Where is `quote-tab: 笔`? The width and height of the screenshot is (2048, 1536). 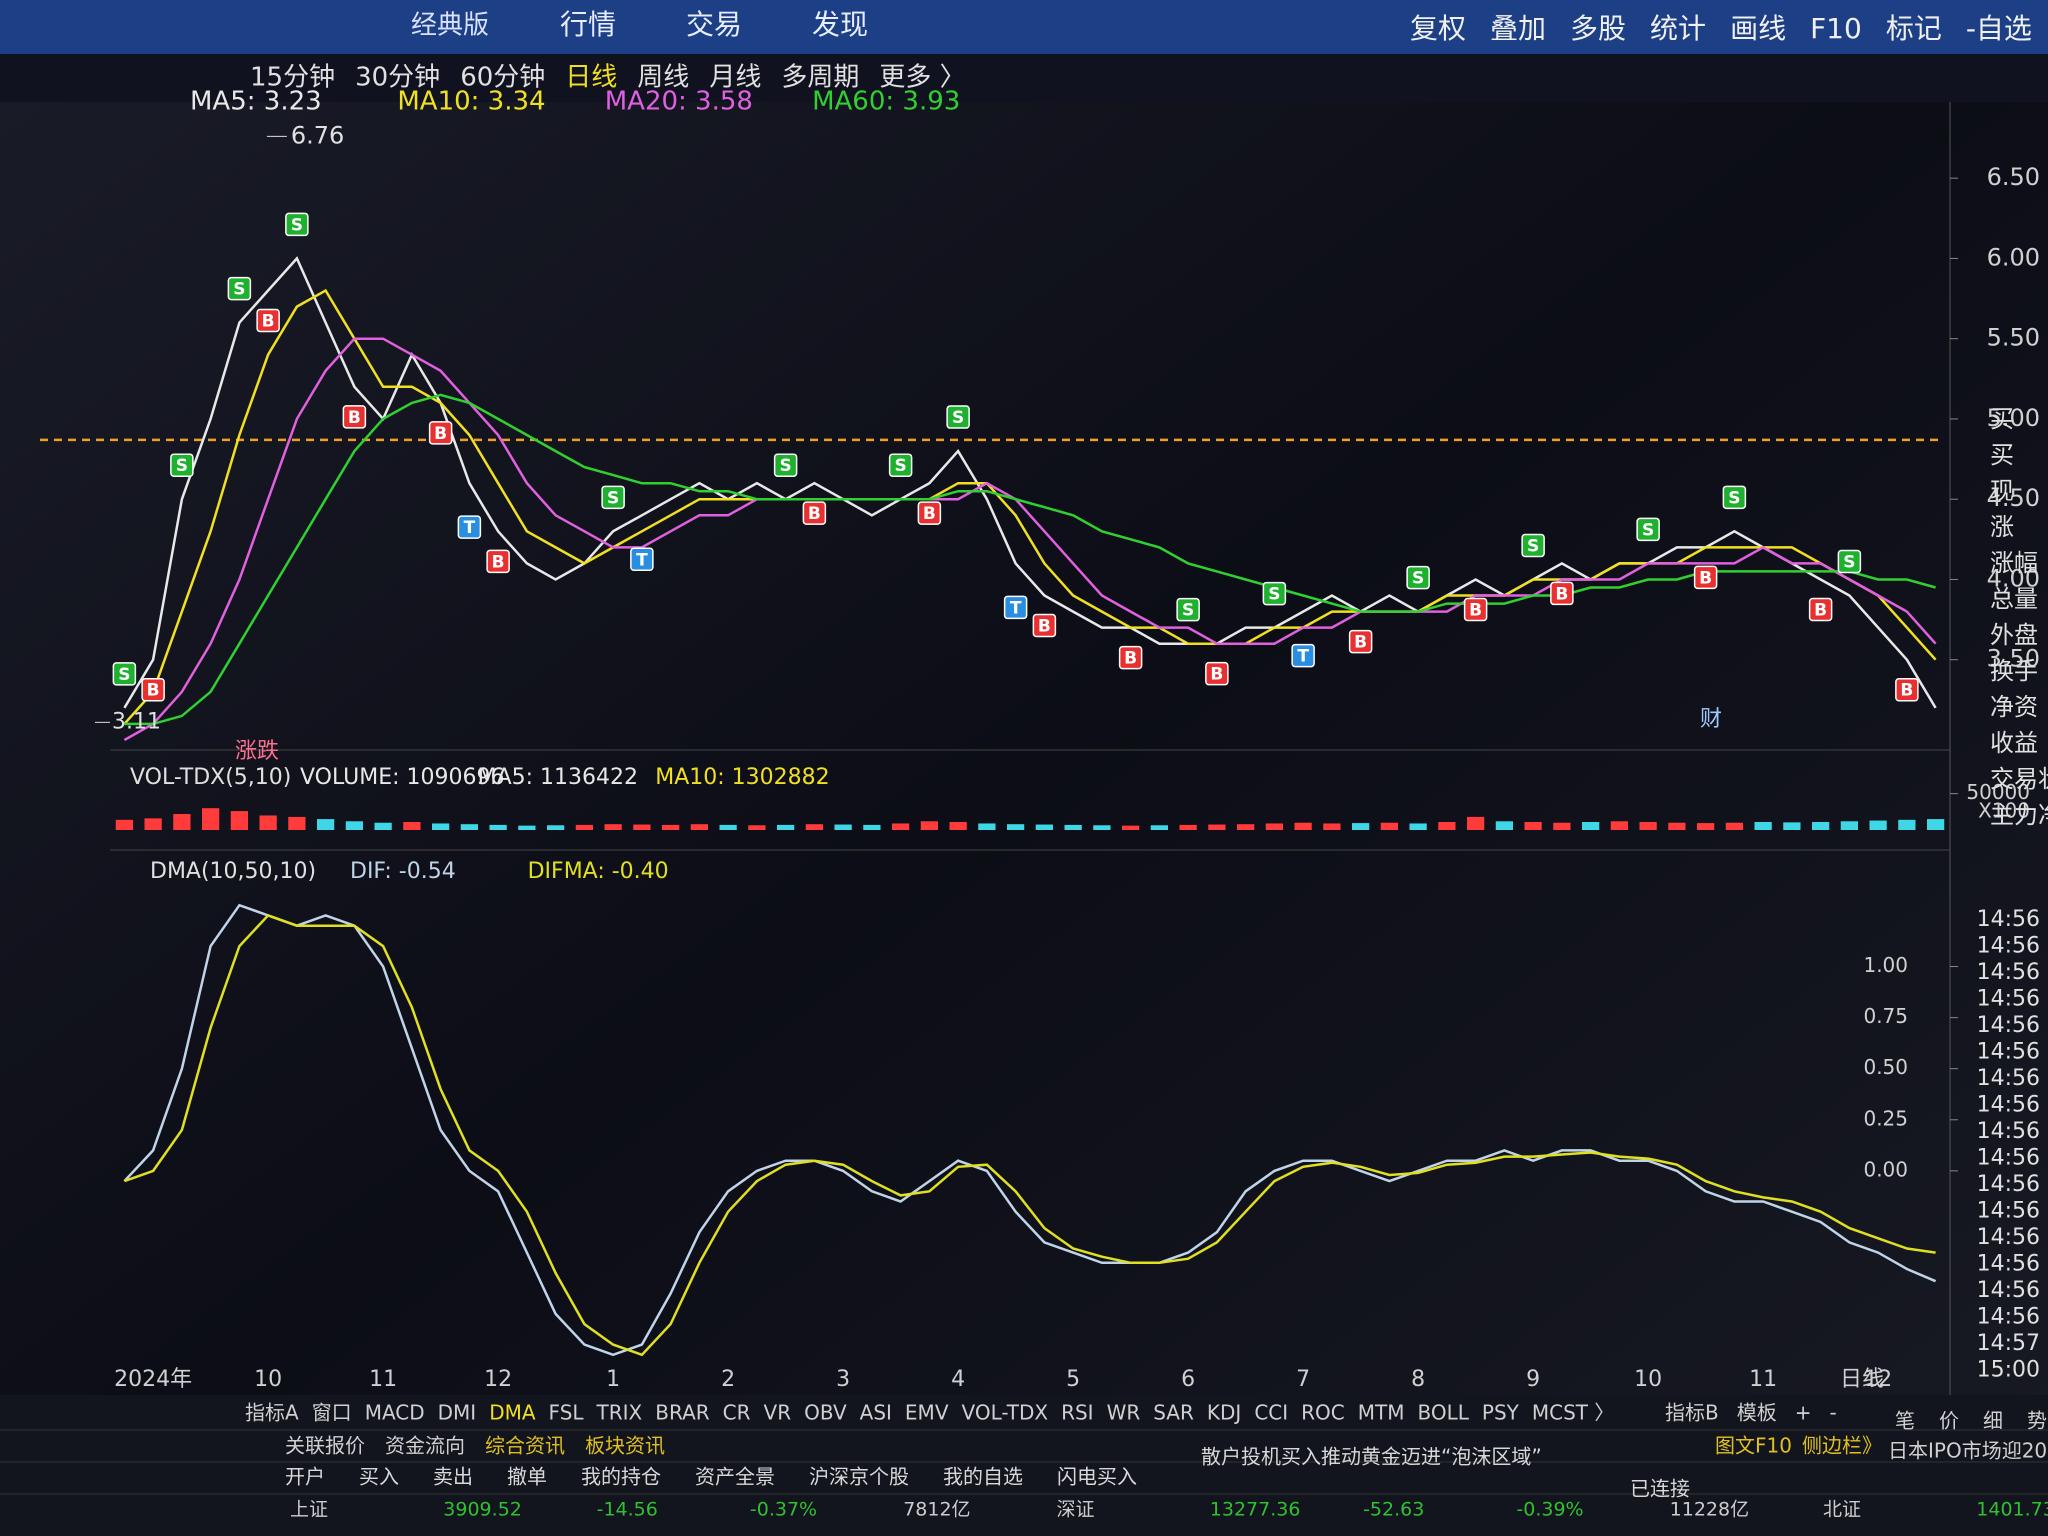
quote-tab: 笔 is located at coordinates (1905, 1421).